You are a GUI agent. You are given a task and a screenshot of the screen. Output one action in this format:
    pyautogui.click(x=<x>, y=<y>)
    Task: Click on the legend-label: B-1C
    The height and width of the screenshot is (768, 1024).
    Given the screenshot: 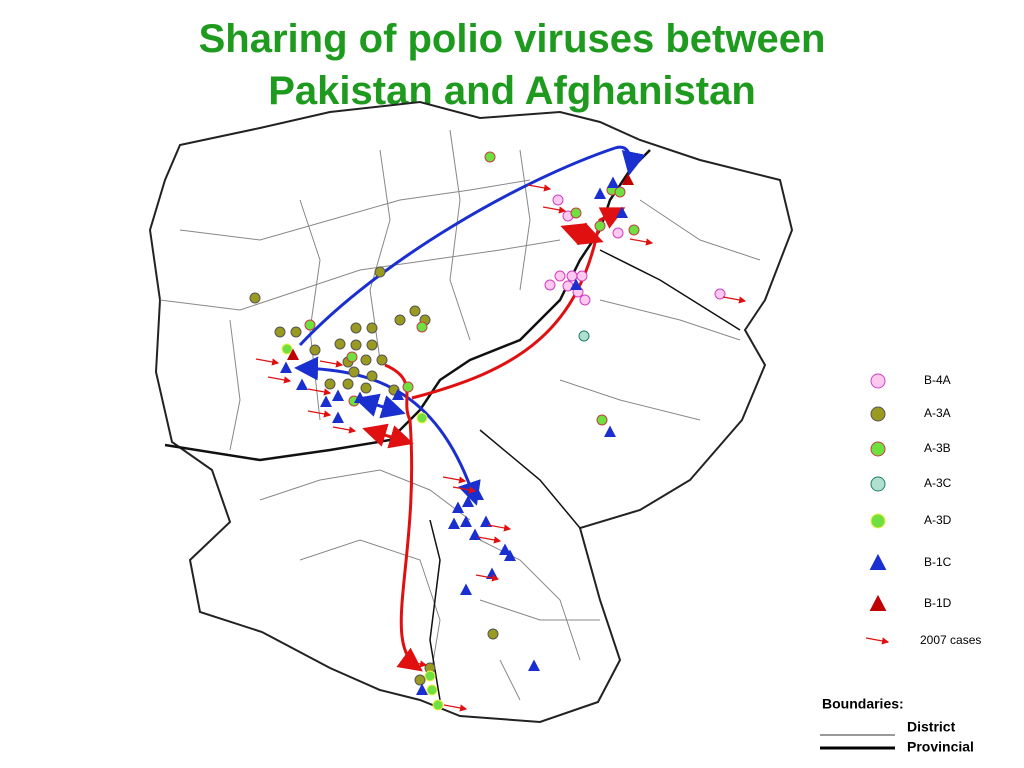 What is the action you would take?
    pyautogui.click(x=938, y=562)
    